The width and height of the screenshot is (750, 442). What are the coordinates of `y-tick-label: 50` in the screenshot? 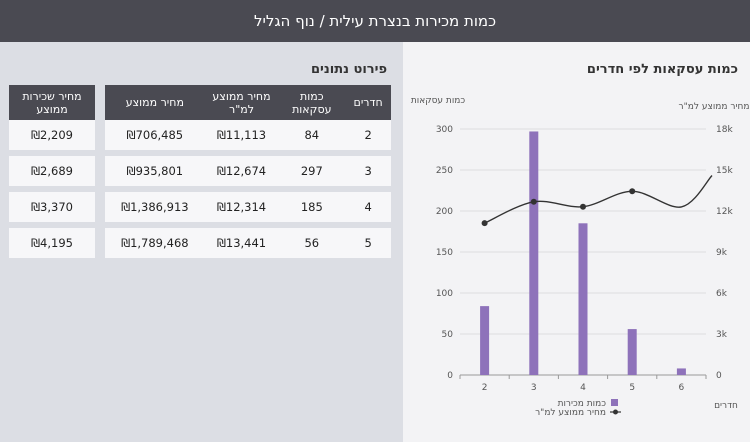 It's located at (448, 335).